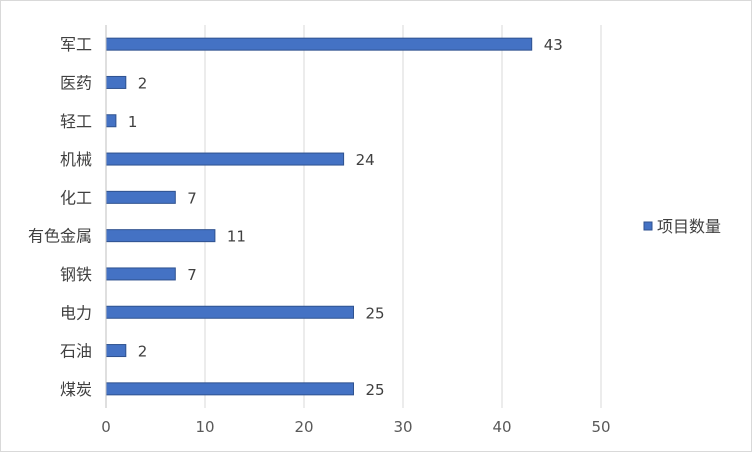  I want to click on data-label: 43, so click(553, 45).